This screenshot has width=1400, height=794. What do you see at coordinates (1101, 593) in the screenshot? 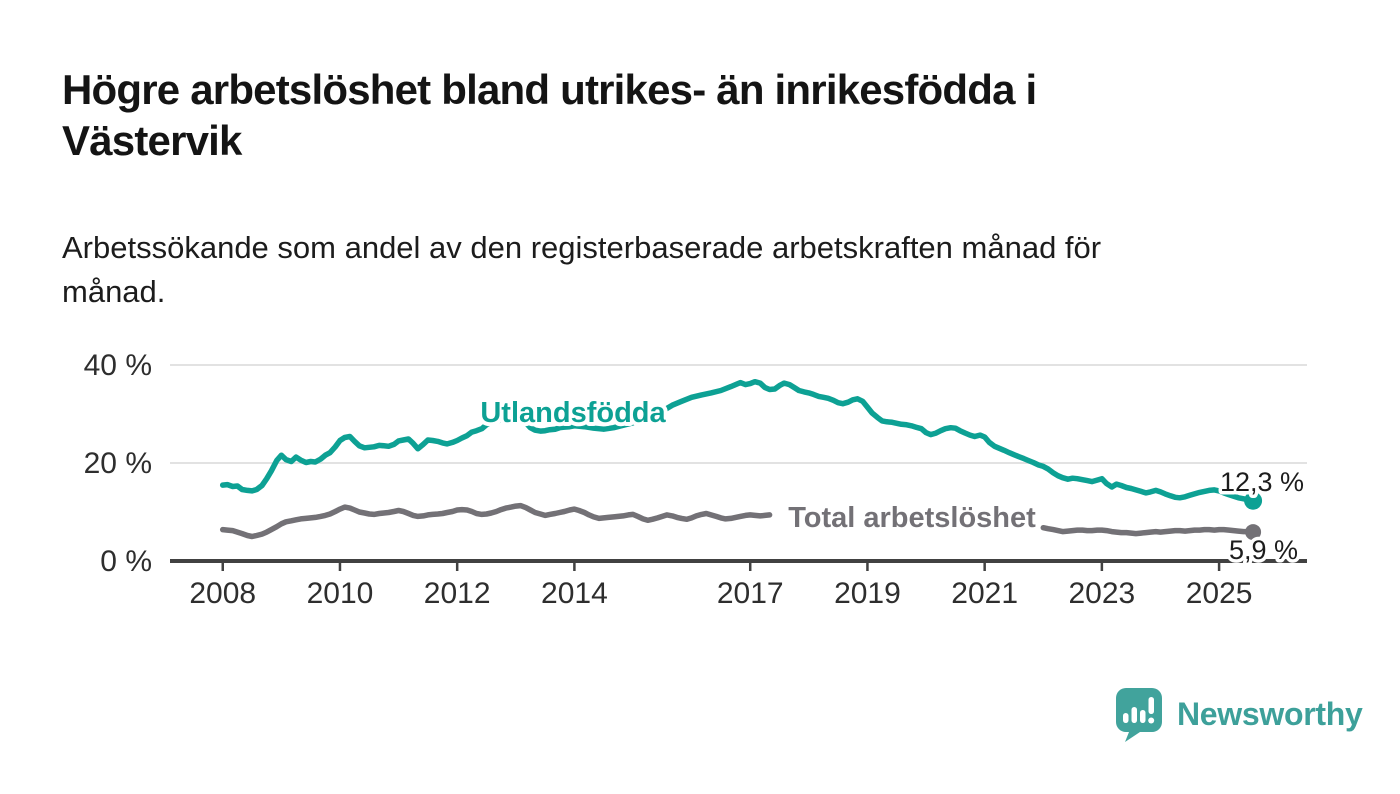
I see `x-tick-label-2023: 2023` at bounding box center [1101, 593].